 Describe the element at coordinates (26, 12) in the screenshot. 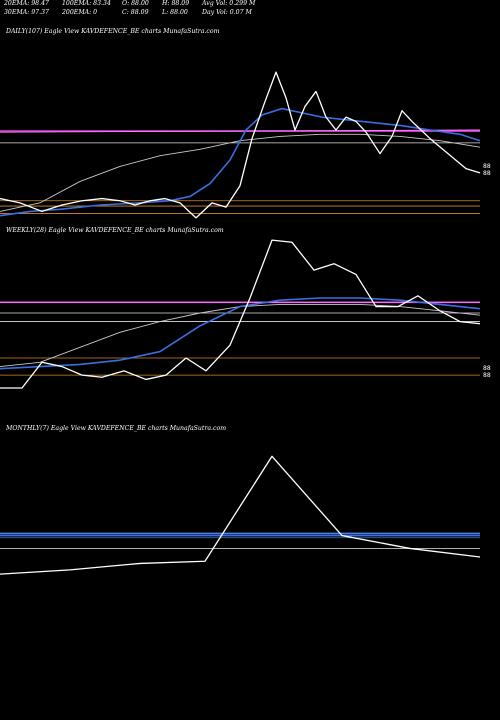

I see `ema30-label: 30EMA: 97.37` at that location.